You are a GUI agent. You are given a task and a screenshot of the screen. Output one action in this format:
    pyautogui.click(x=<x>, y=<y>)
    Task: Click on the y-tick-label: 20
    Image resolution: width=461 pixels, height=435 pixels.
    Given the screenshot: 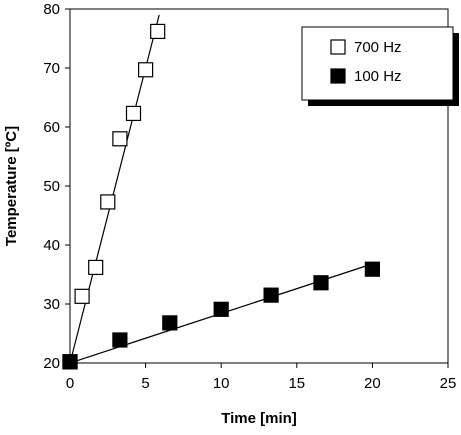 What is the action you would take?
    pyautogui.click(x=51, y=363)
    